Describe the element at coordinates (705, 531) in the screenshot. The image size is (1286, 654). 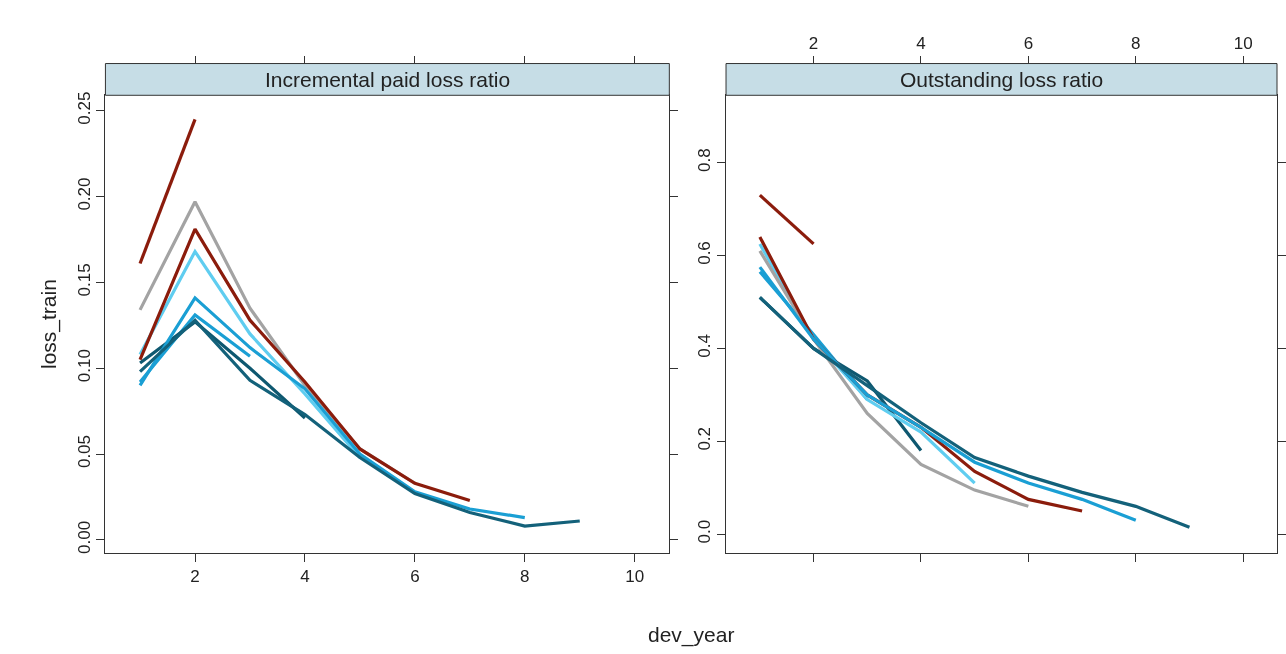
I see `y-tick-label: 0.0` at that location.